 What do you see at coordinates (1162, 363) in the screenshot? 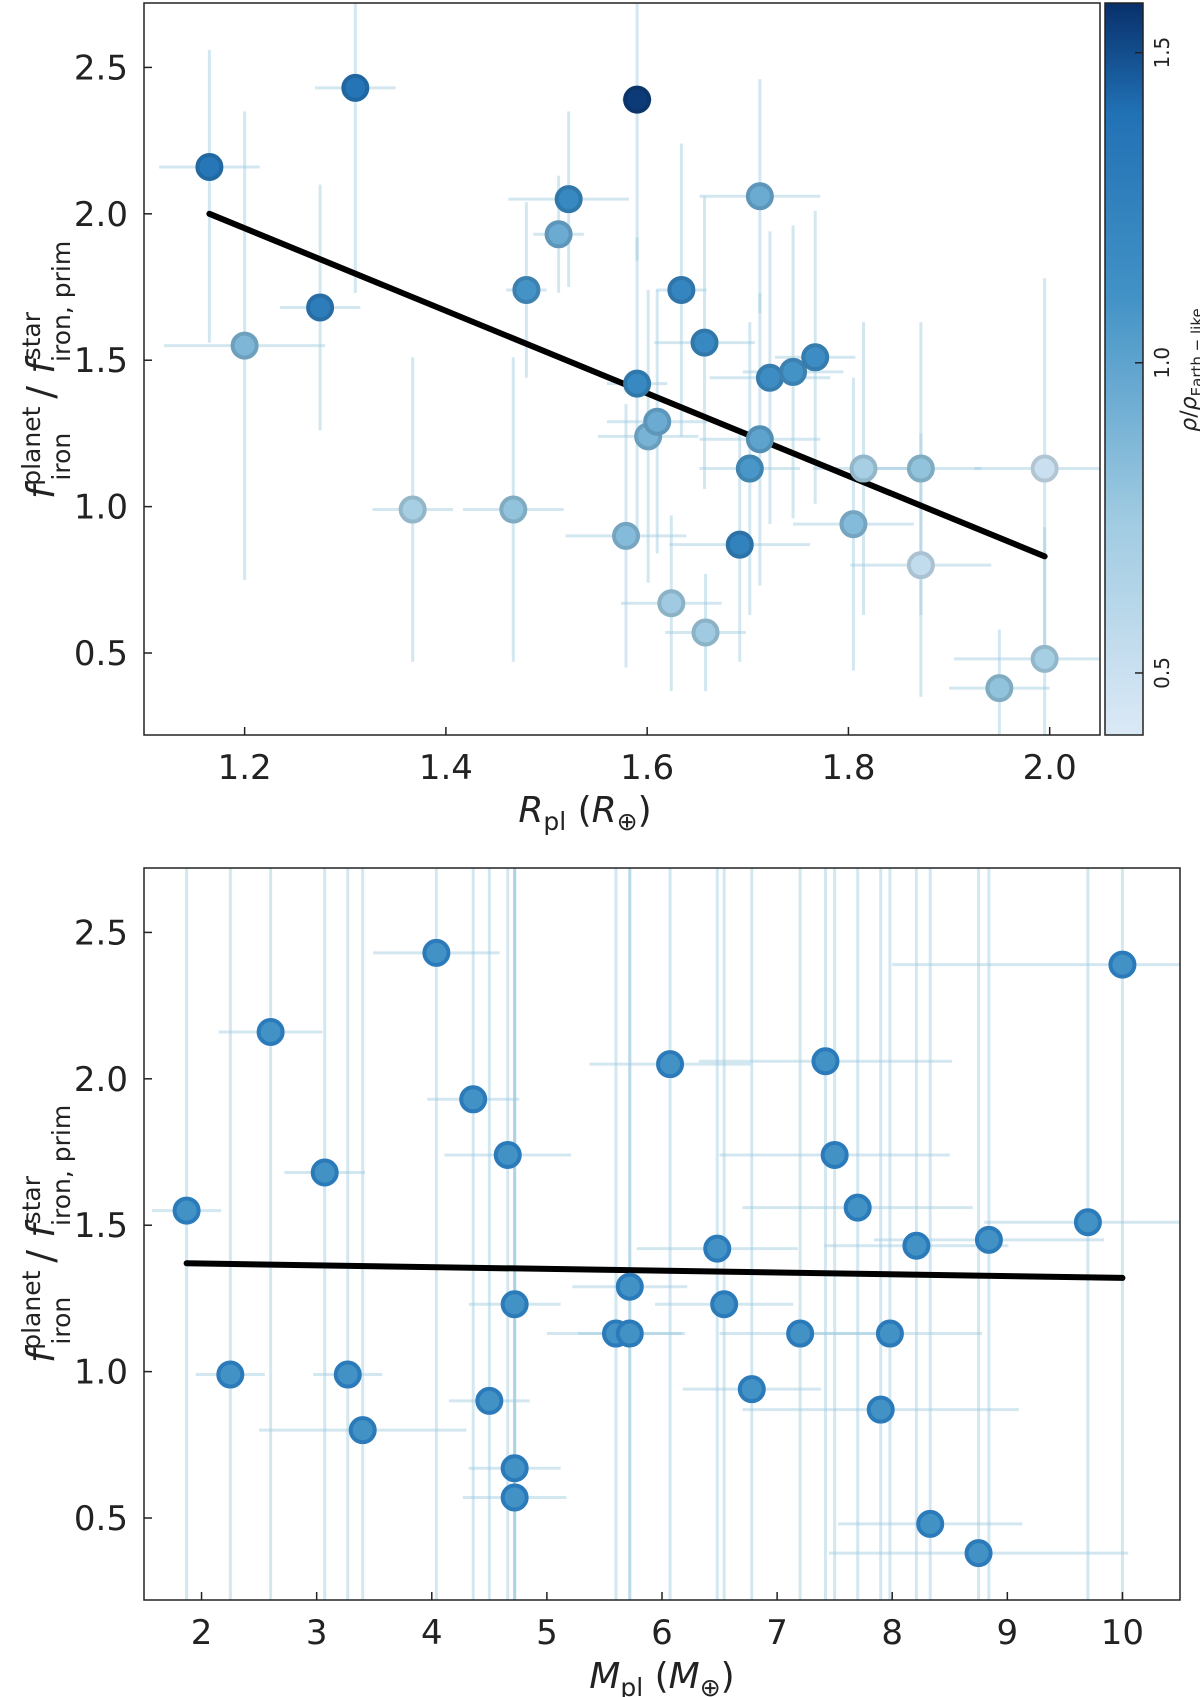
I see `colorbar-tick-label: 1.0` at bounding box center [1162, 363].